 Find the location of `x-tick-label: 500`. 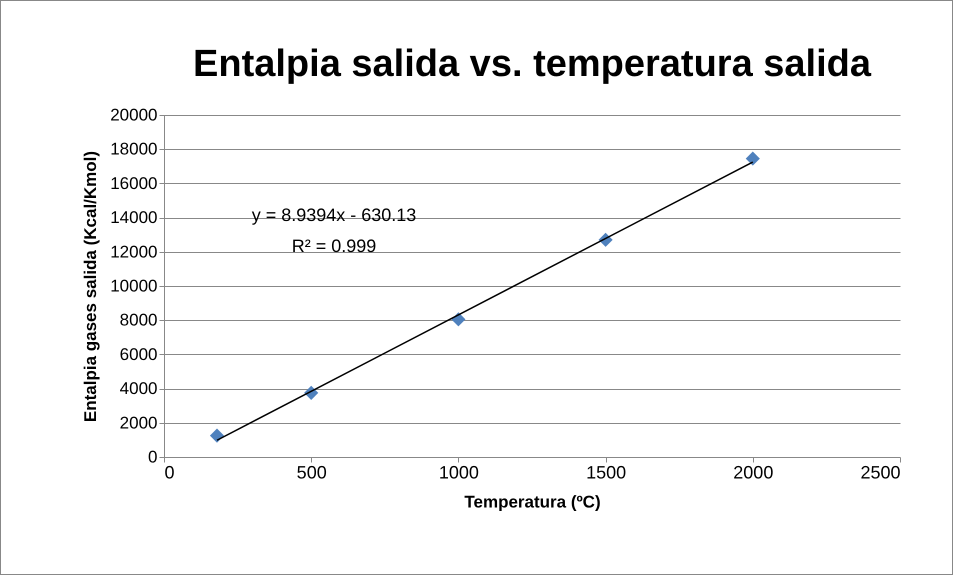

x-tick-label: 500 is located at coordinates (311, 472).